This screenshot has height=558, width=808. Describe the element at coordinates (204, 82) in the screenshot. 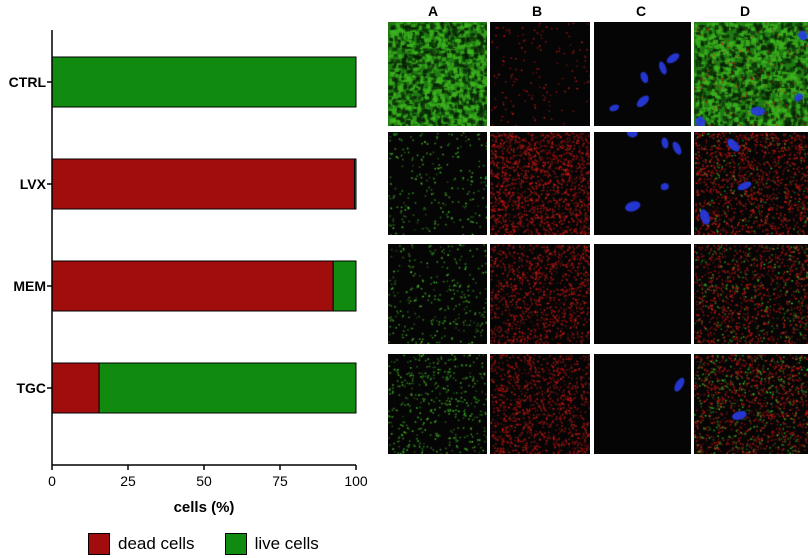

I see `bar-ctrl-live` at that location.